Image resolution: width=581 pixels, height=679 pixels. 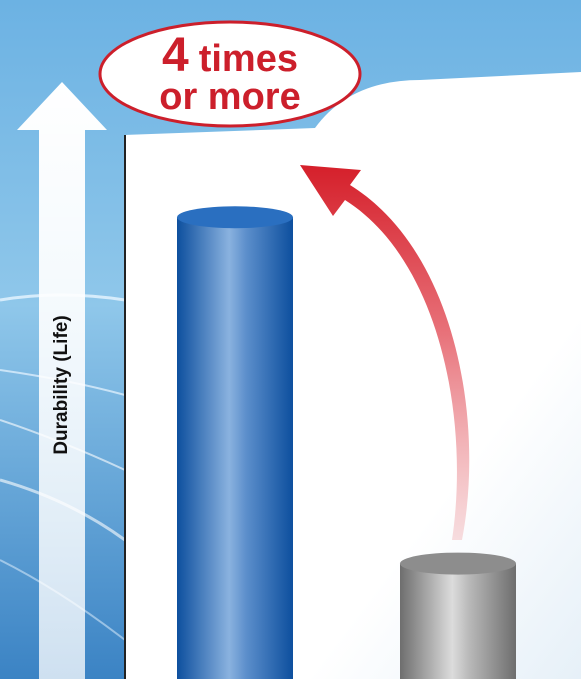 I want to click on y-axis-arrow-shape, so click(x=62, y=380).